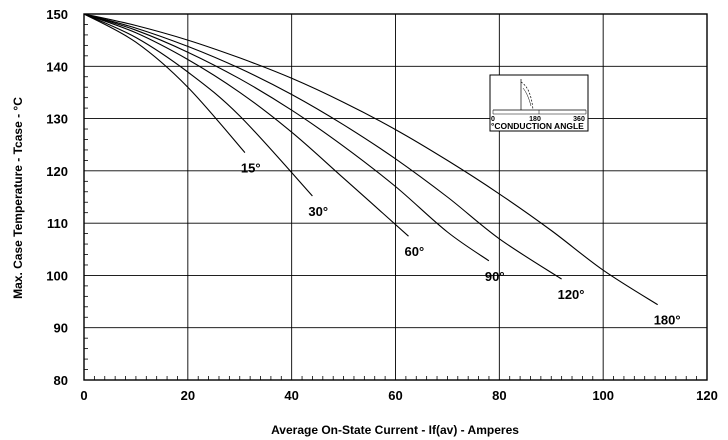  What do you see at coordinates (57, 66) in the screenshot?
I see `y-tick-label: 140` at bounding box center [57, 66].